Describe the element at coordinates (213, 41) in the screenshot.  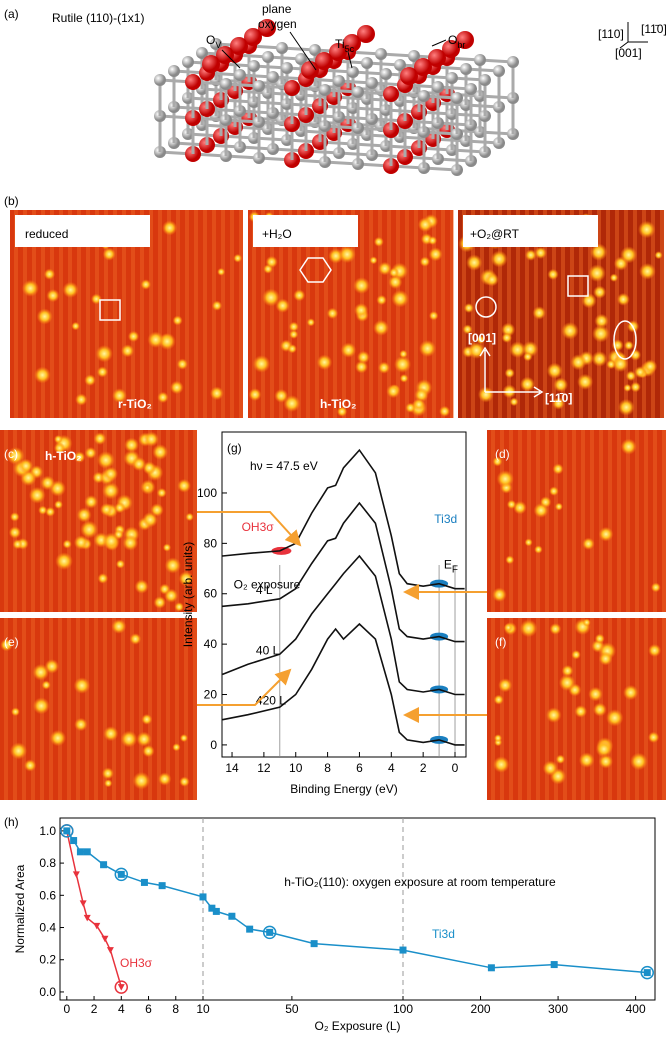
I see `label-ov: OV` at that location.